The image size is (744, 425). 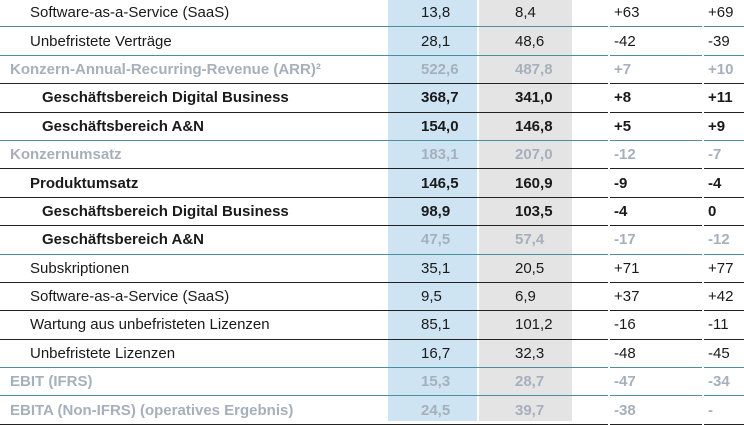 I want to click on table-row: Software-as-a-Service (SaaS) 9,5 6,9 +37 +42, so click(x=372, y=297).